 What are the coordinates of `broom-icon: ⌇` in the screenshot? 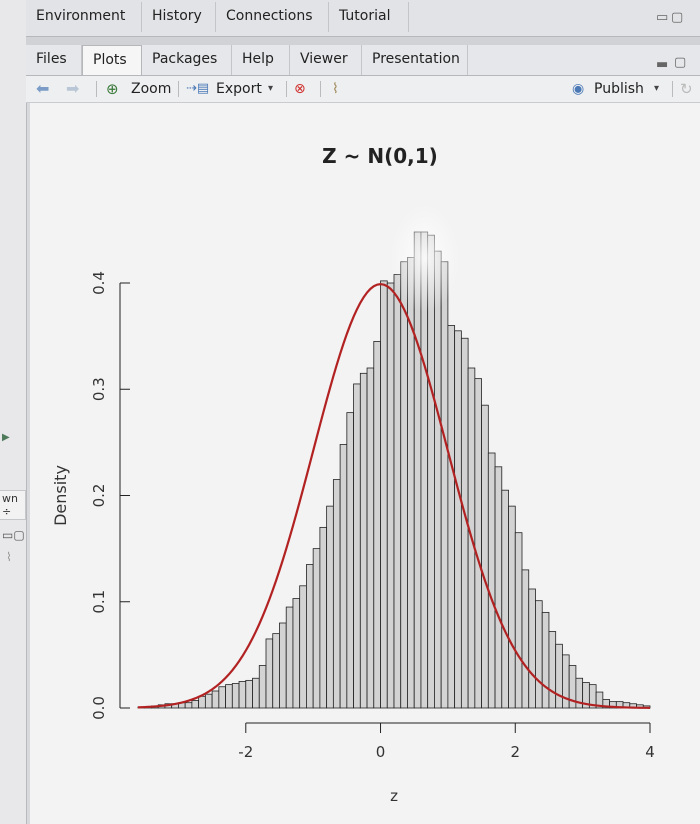 It's located at (335, 89).